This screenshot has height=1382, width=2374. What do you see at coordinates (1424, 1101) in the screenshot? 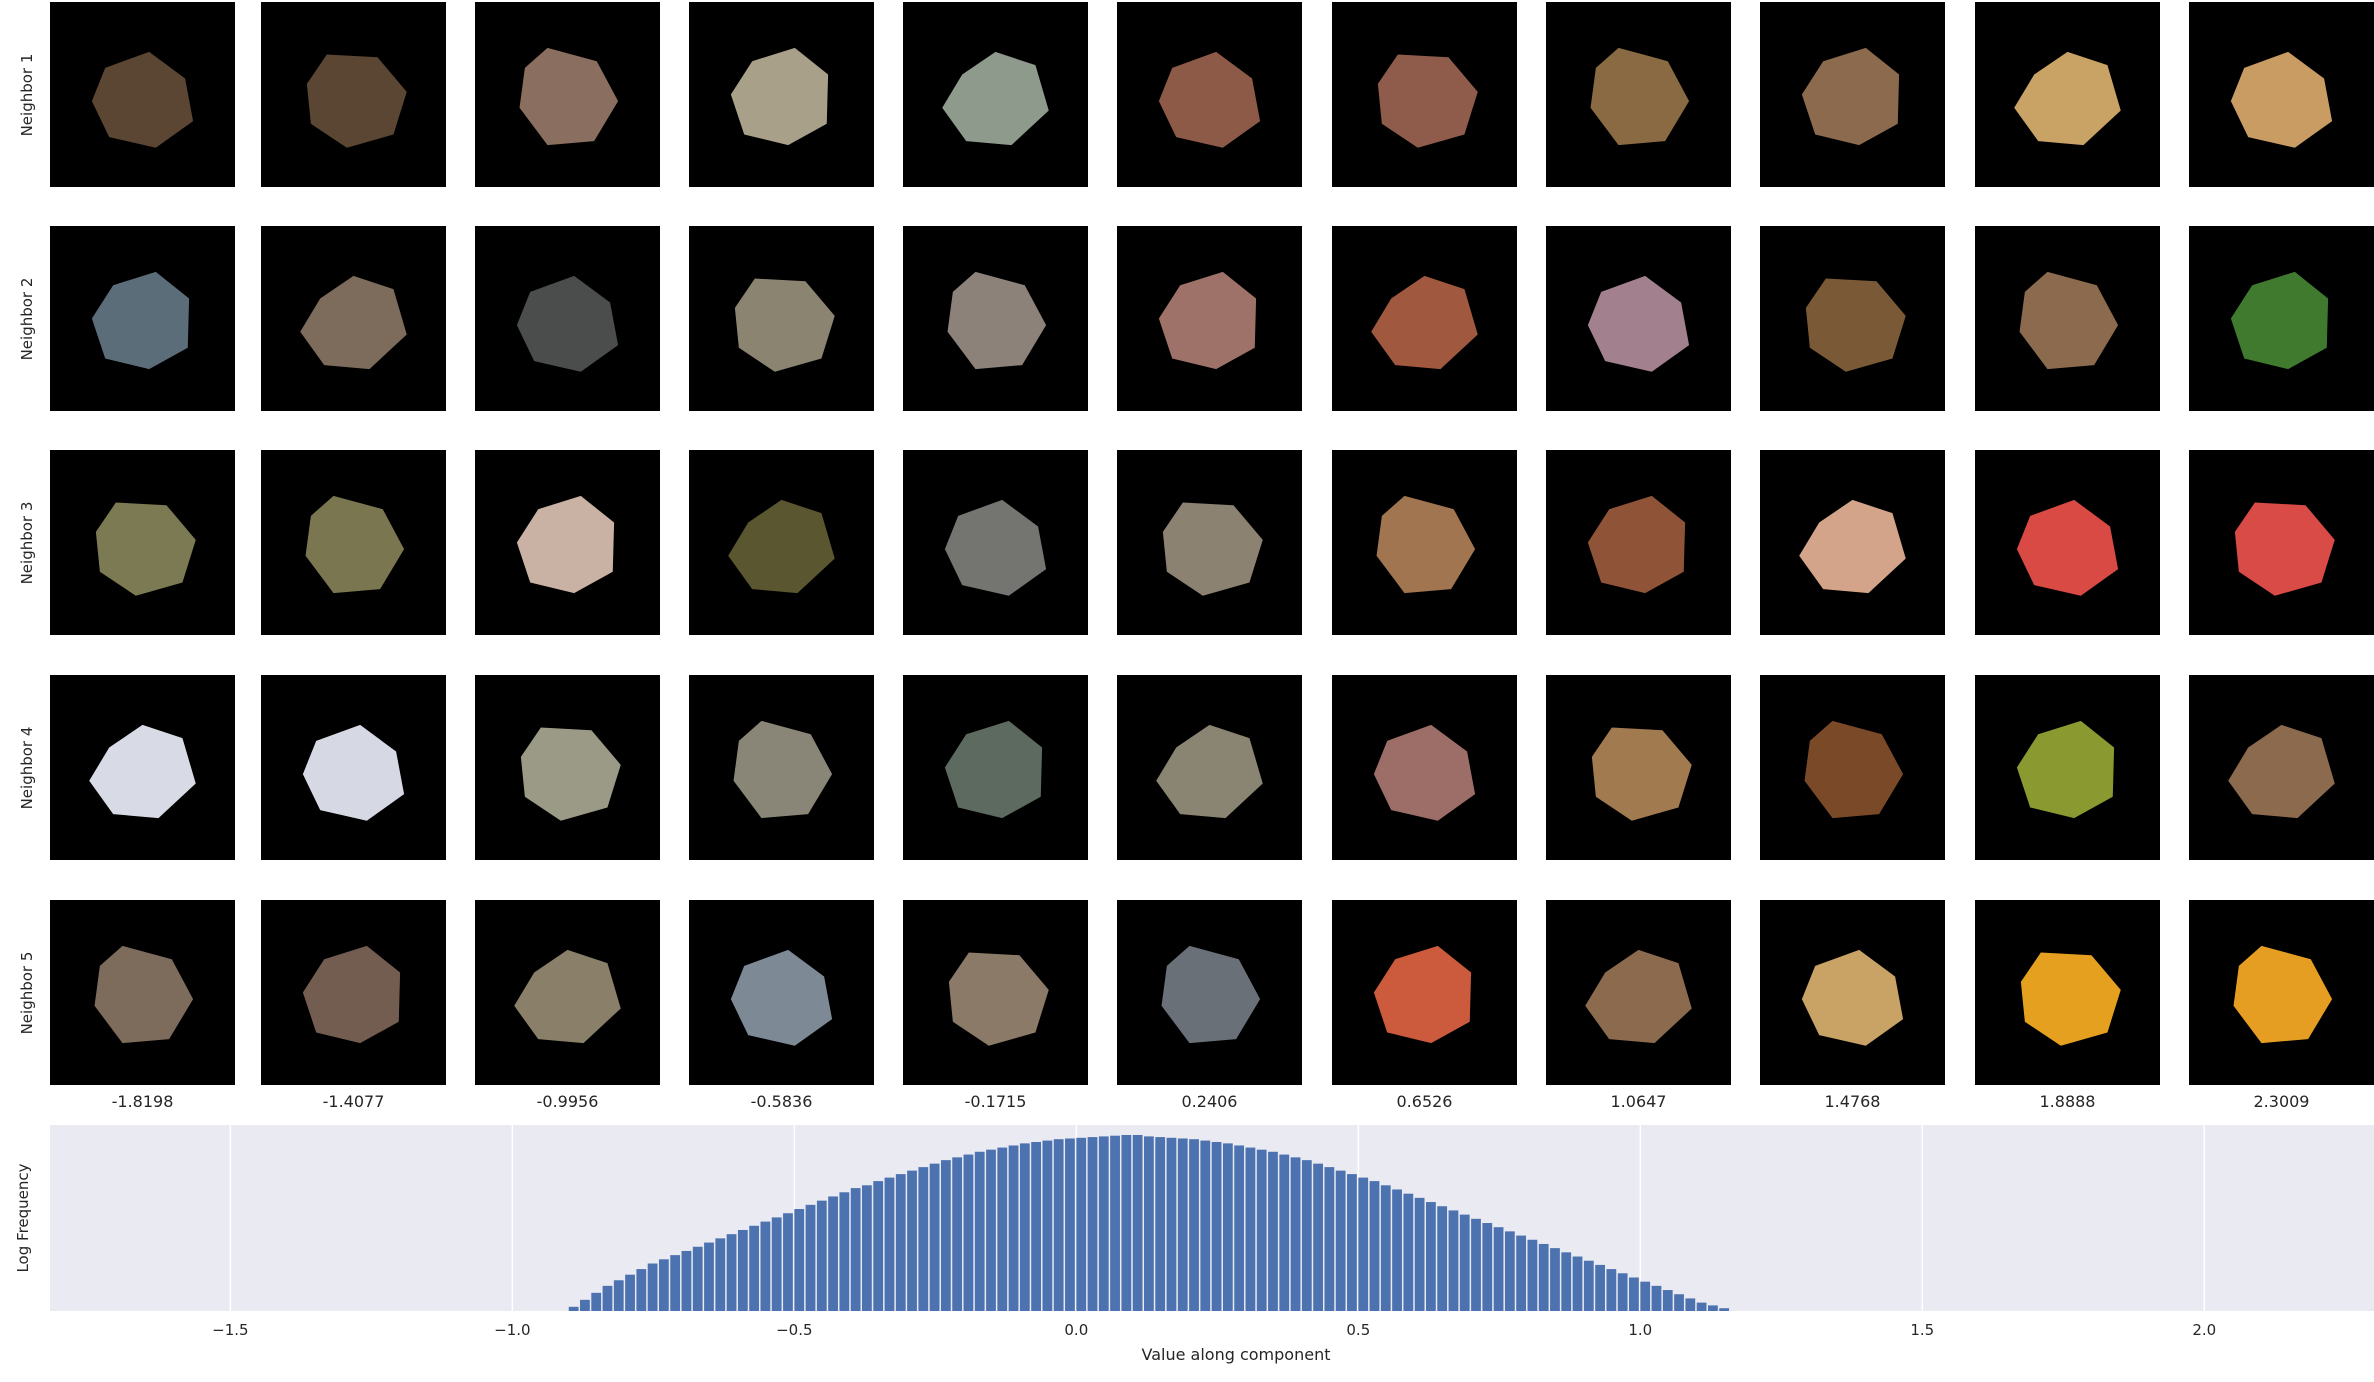
I see `column-value-label: 0.6526` at bounding box center [1424, 1101].